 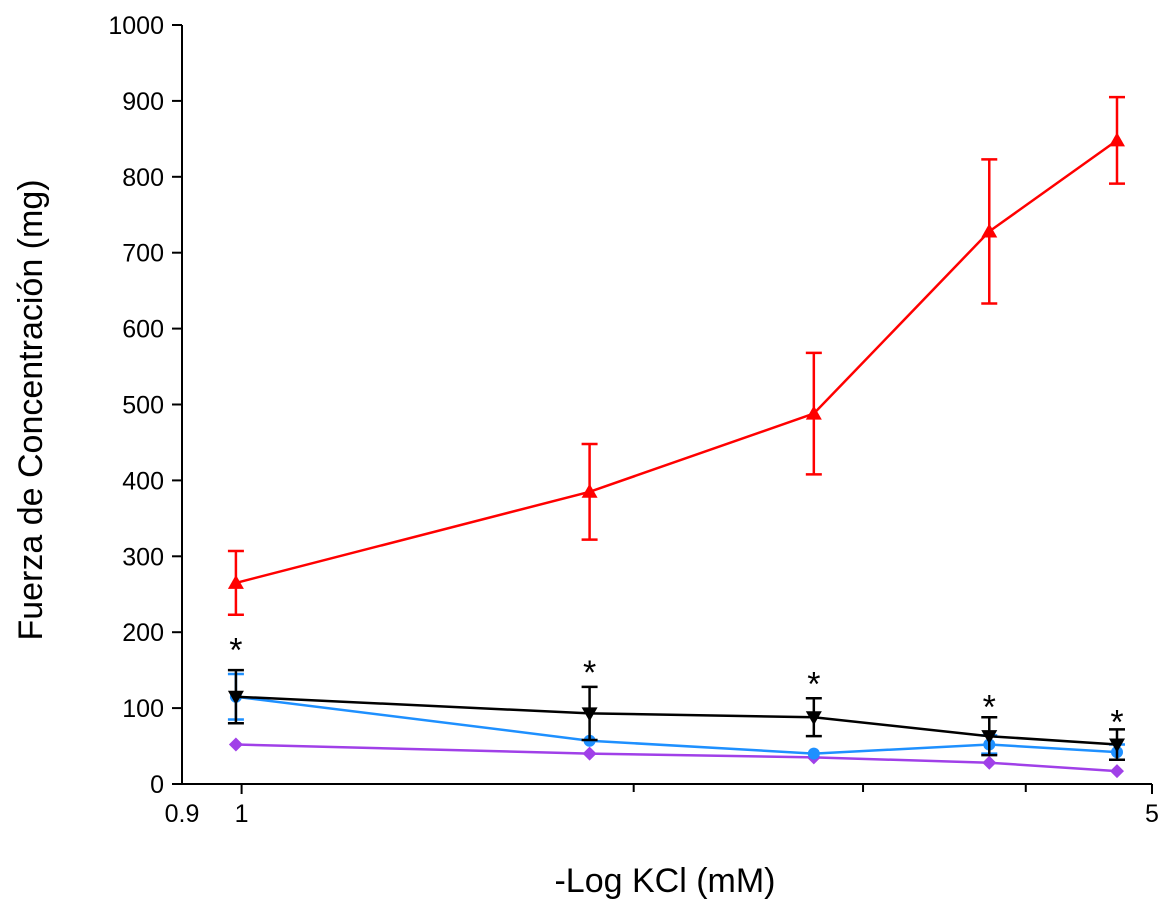 What do you see at coordinates (143, 178) in the screenshot?
I see `y-tick-label: 800` at bounding box center [143, 178].